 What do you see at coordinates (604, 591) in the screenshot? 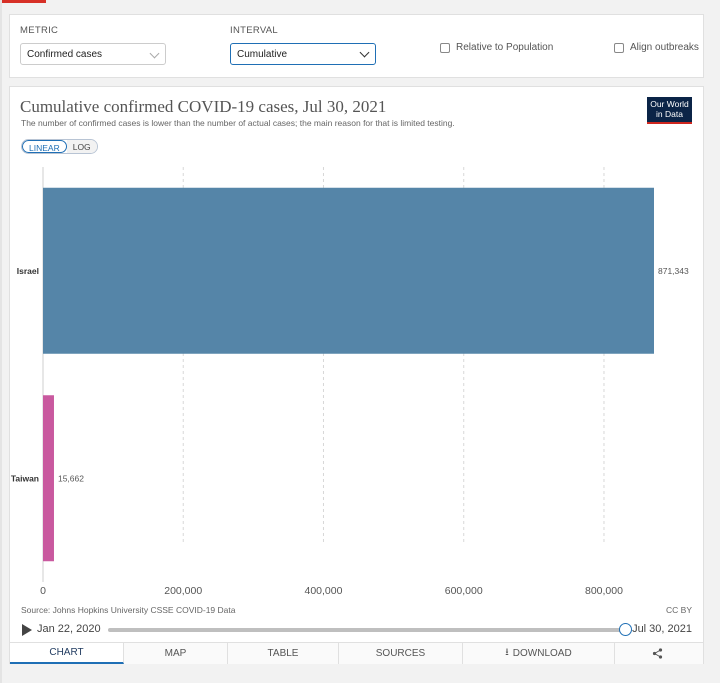
I see `x-tick-label: 800,000` at bounding box center [604, 591].